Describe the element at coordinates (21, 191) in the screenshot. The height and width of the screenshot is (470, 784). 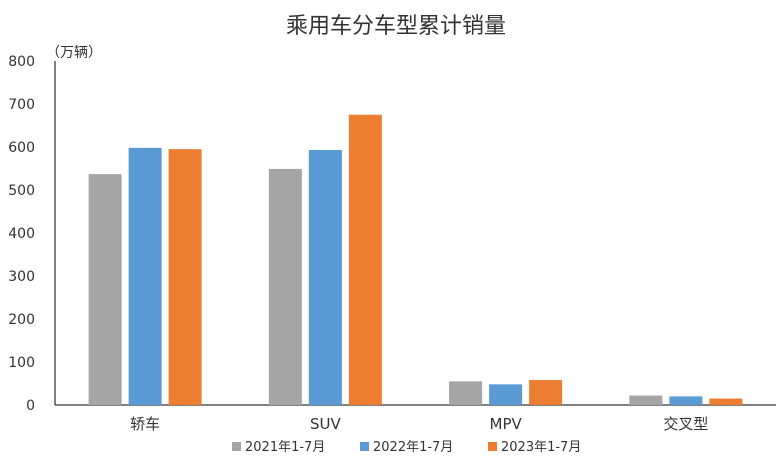
I see `y-tick-label: 500` at that location.